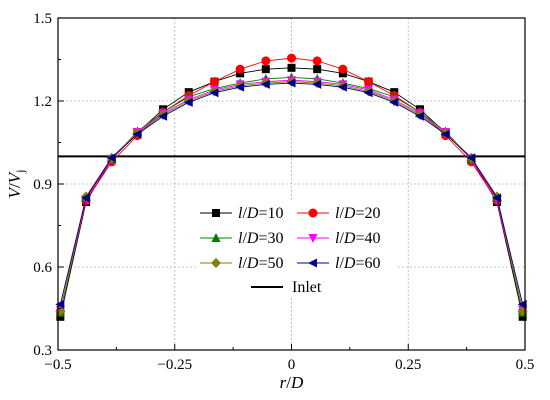 Image resolution: width=550 pixels, height=400 pixels. Describe the element at coordinates (525, 365) in the screenshot. I see `x-tick-label: 0.5` at that location.